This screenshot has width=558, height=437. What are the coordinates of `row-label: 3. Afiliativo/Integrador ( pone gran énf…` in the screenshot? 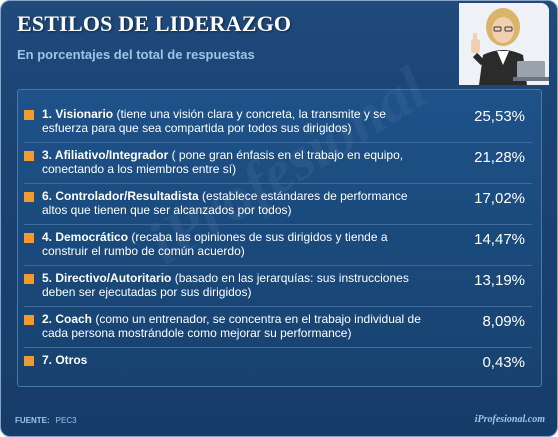 It's located at (237, 162).